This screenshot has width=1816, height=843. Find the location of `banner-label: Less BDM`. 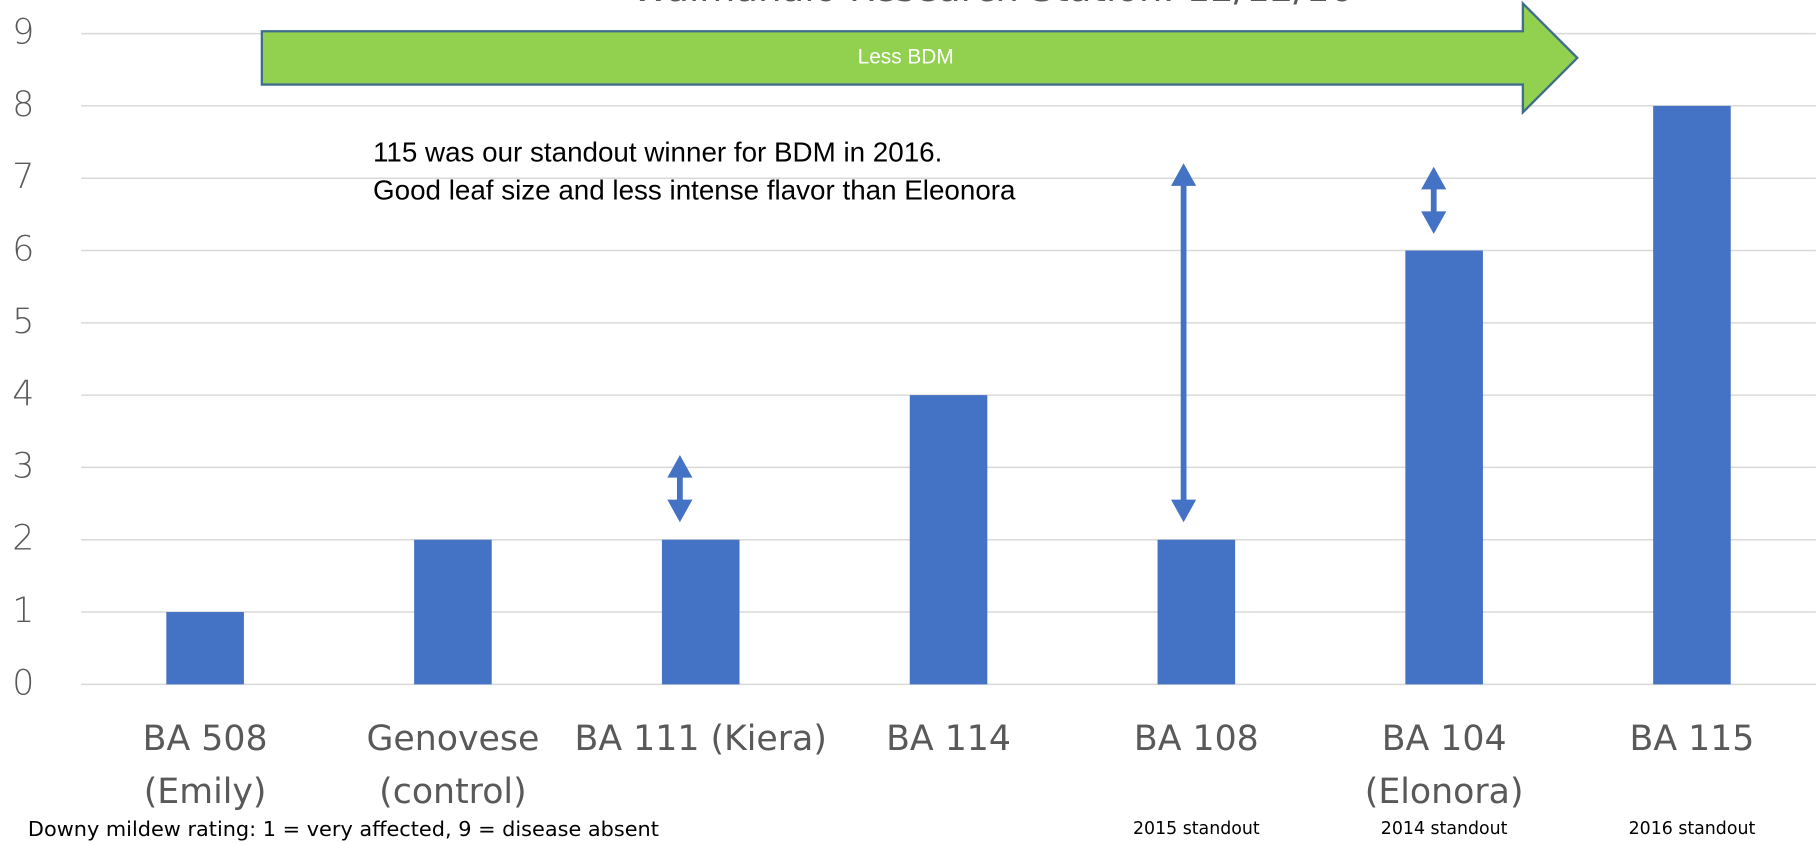

banner-label: Less BDM is located at coordinates (906, 56).